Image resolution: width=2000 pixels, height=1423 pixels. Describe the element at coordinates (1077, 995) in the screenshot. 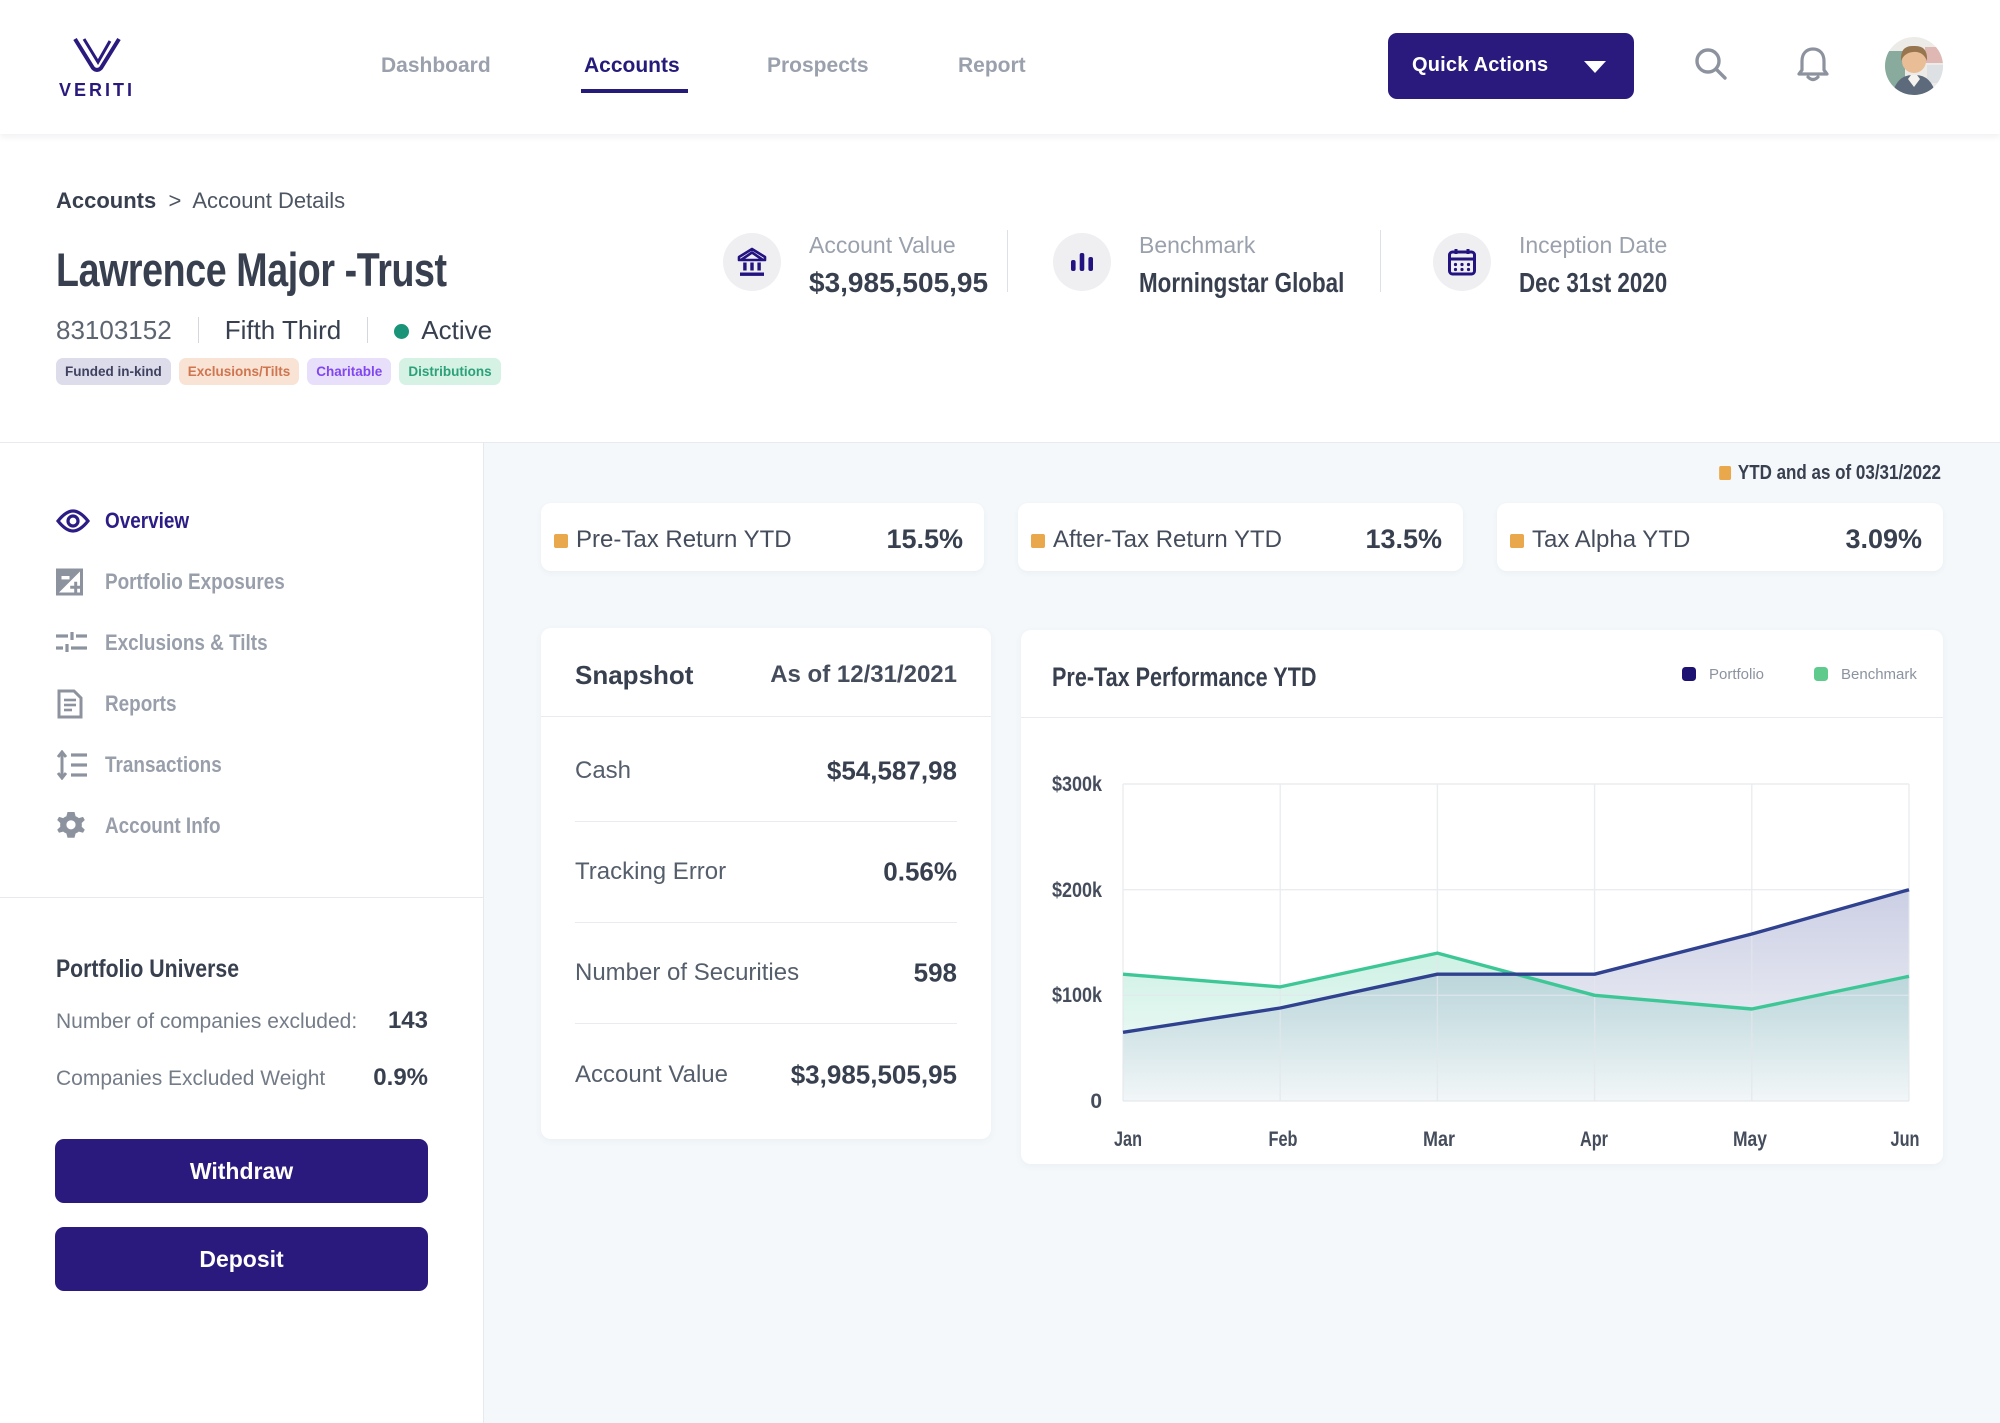

I see `svg-text: $100k` at that location.